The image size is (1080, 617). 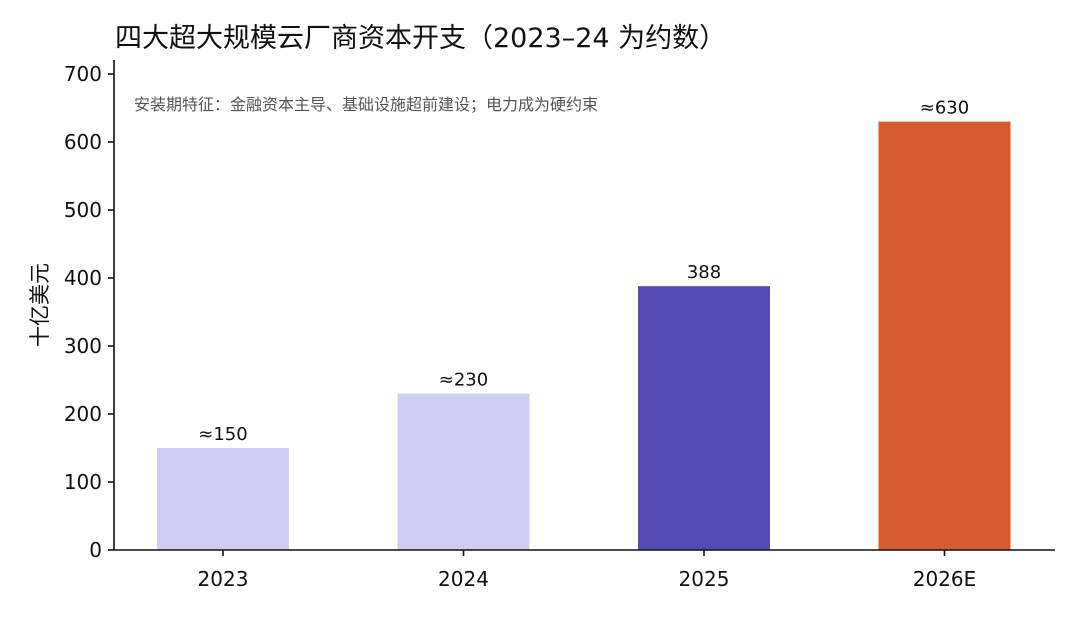 I want to click on data-label-2023: ≈150, so click(x=222, y=434).